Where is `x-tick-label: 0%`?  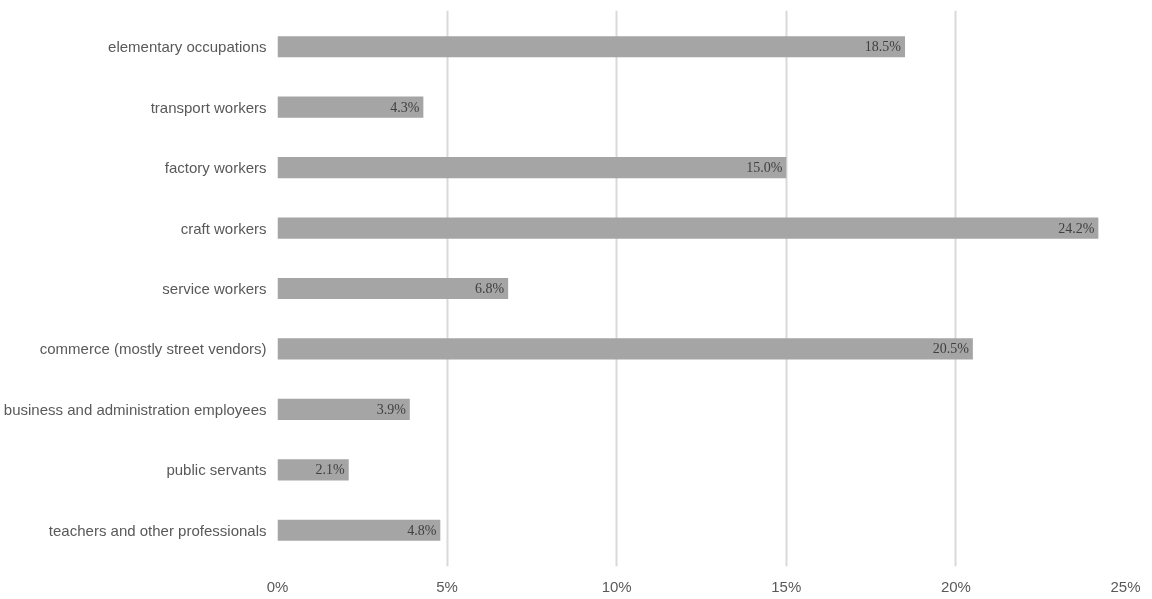
x-tick-label: 0% is located at coordinates (277, 586).